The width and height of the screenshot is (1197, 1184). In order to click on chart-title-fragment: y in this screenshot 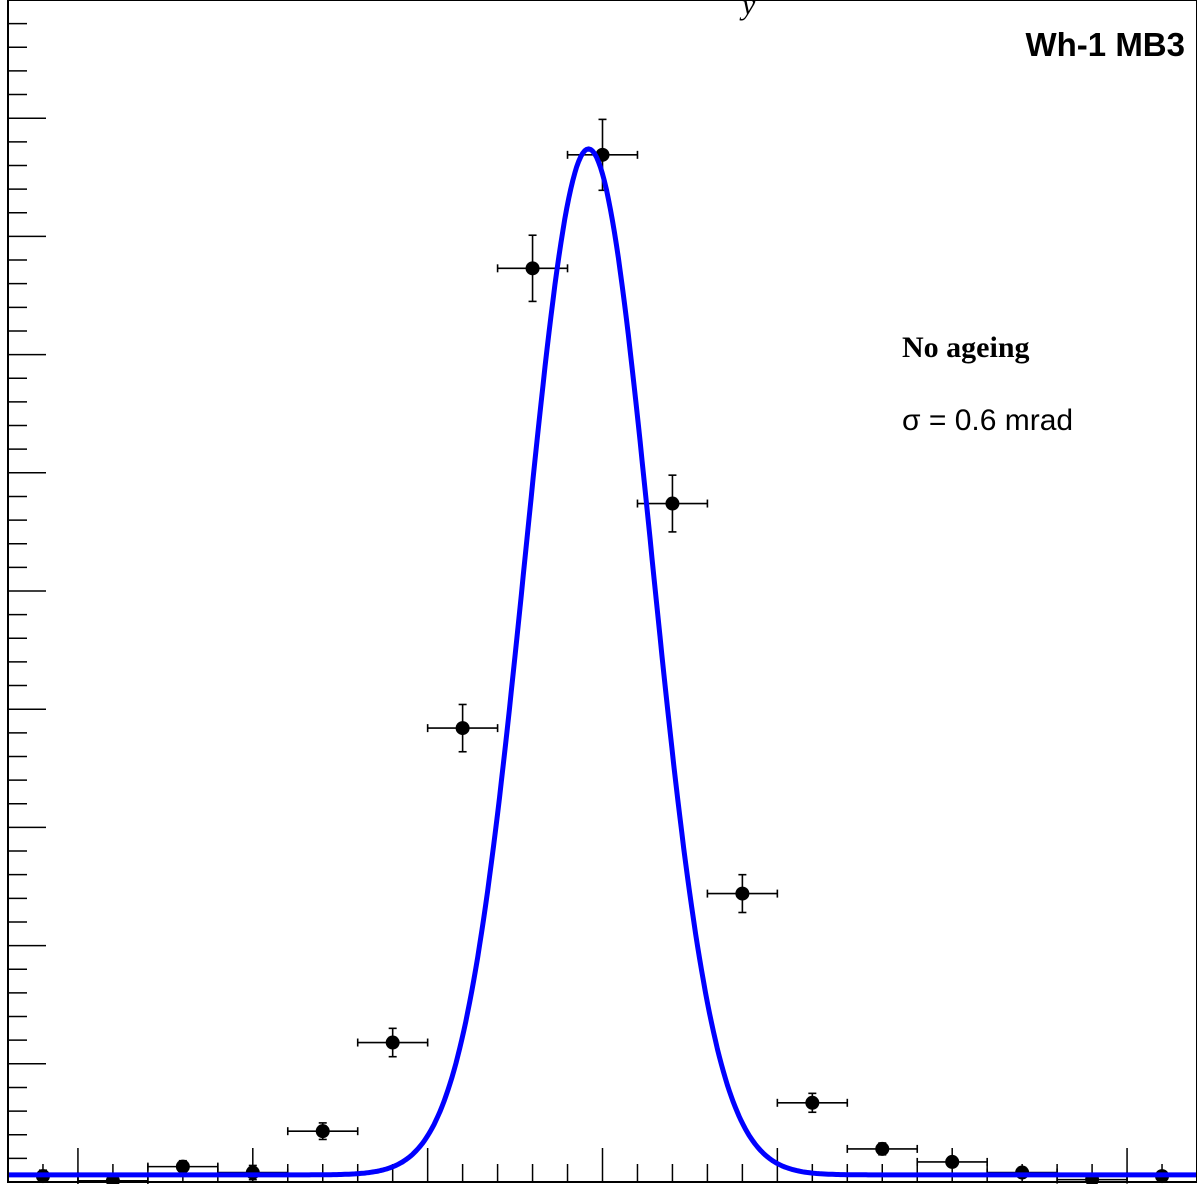, I will do `click(747, 10)`.